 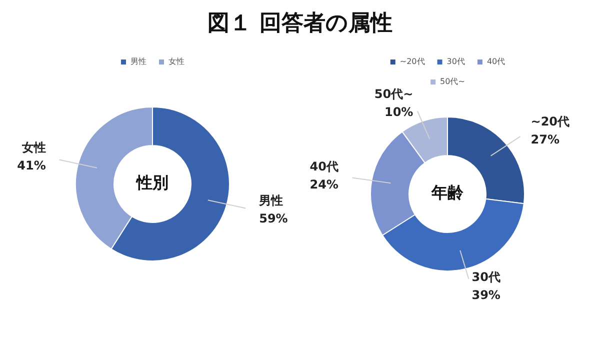 I want to click on text: 性別, so click(x=152, y=182).